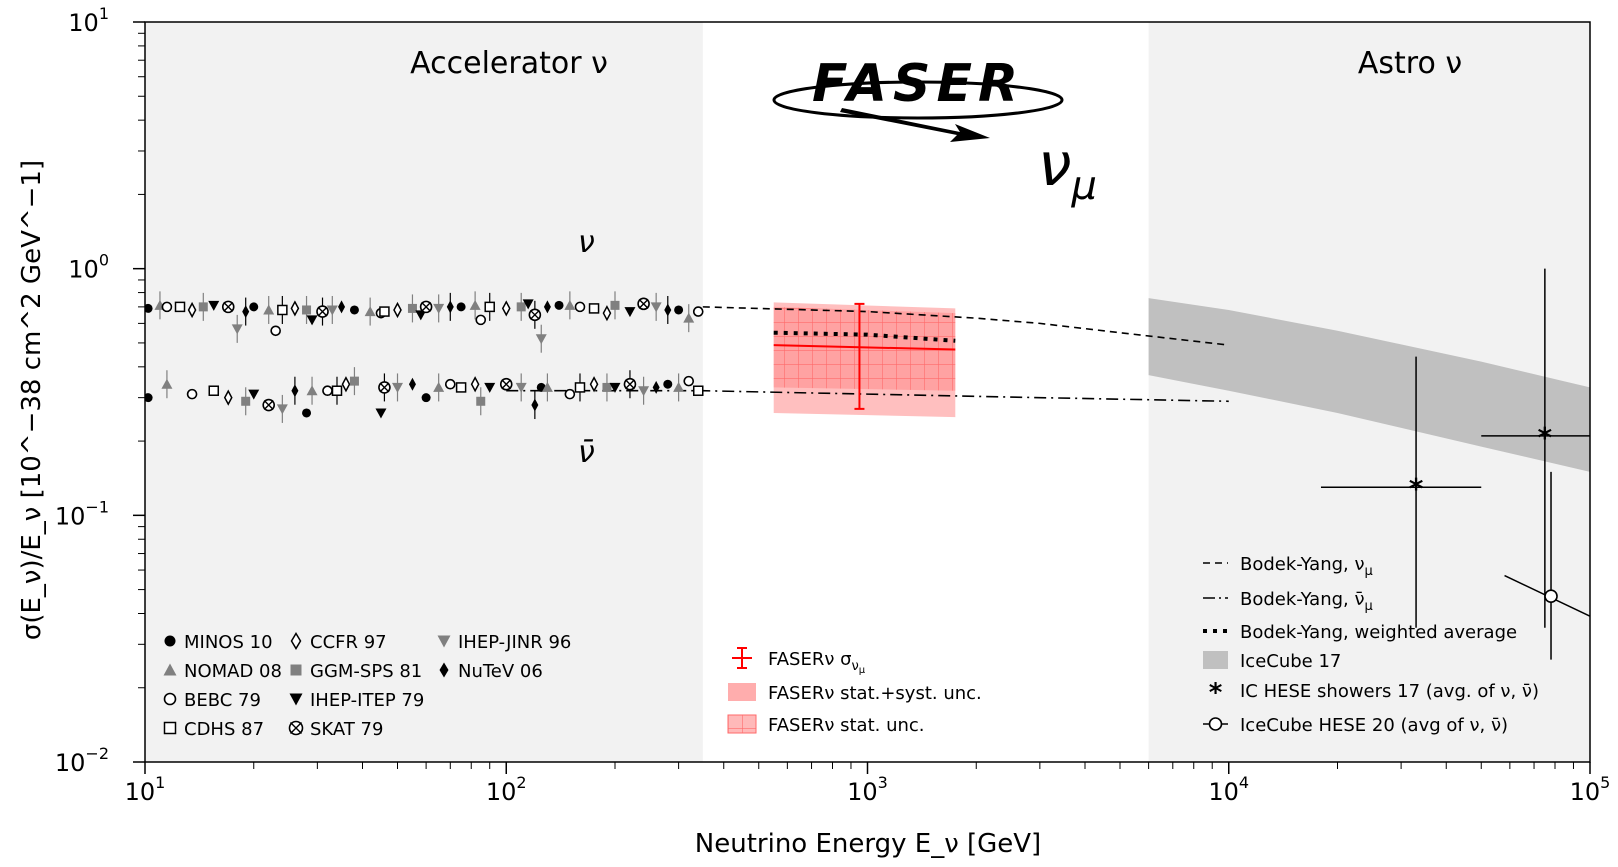 This screenshot has height=867, width=1618. I want to click on legend-right-3: IceCube 17, so click(1272, 661).